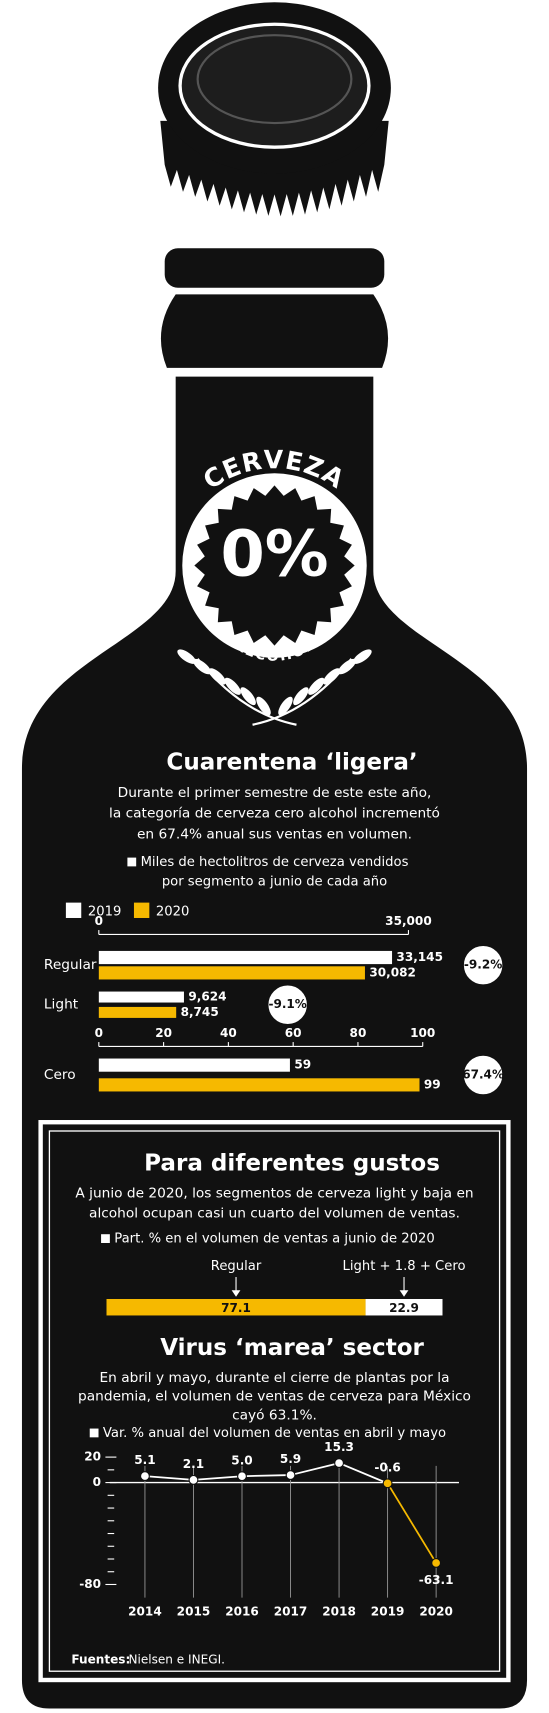 This screenshot has height=1713, width=549. What do you see at coordinates (290, 1459) in the screenshot?
I see `value-label: 5.9` at bounding box center [290, 1459].